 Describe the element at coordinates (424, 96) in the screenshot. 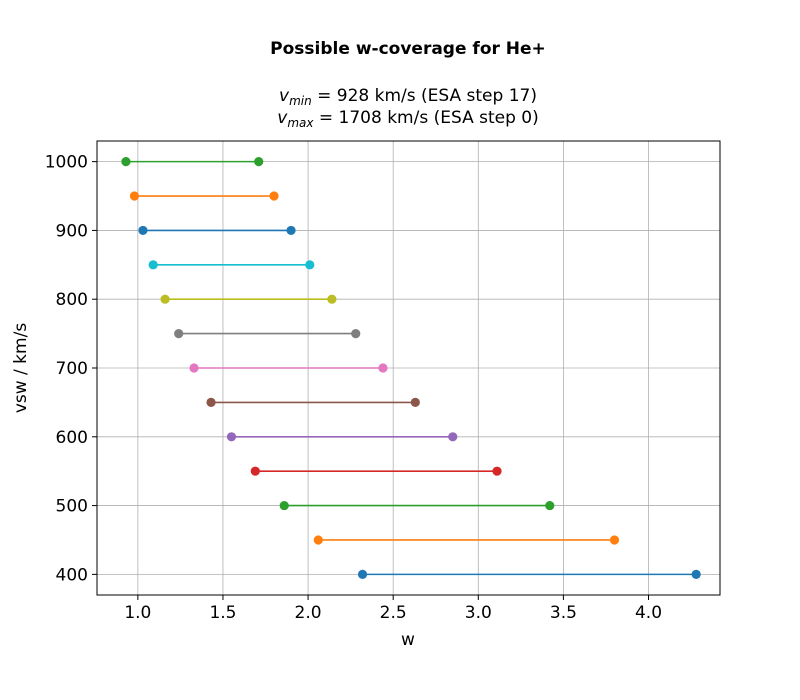

I see `subtitle-vmin-text: = 928 km/s (ESA step 17)` at that location.